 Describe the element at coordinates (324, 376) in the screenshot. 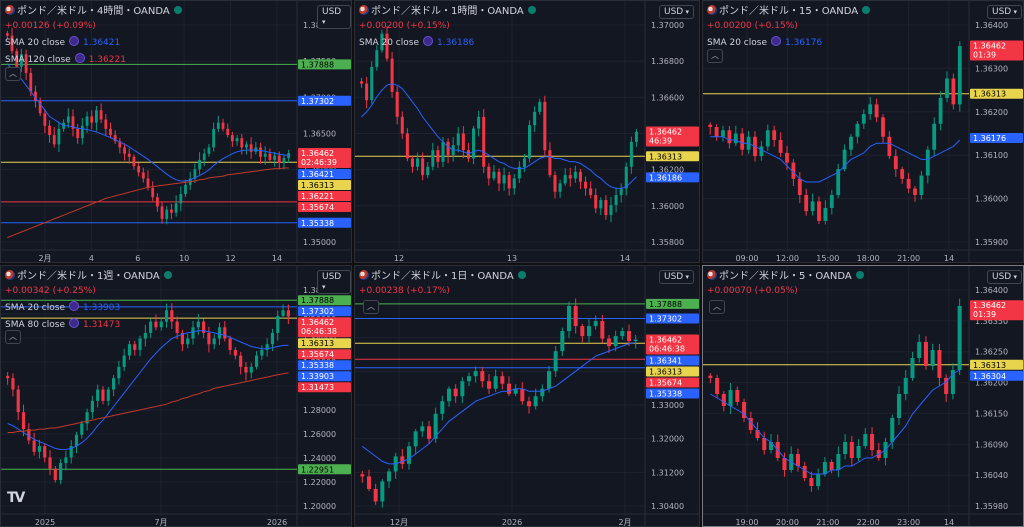

I see `price-label: 1.33903` at that location.